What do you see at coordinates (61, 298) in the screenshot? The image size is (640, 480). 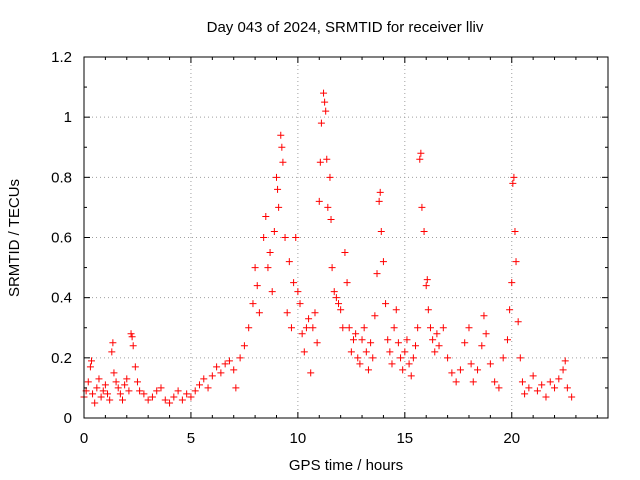 I see `y-tick-label: 0.4` at bounding box center [61, 298].